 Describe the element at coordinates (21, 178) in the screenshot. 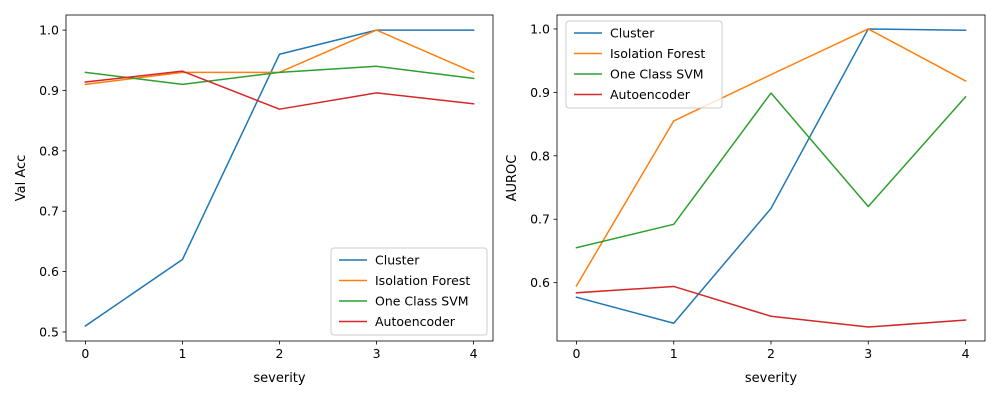

I see `y-axis-label: Val Acc` at that location.